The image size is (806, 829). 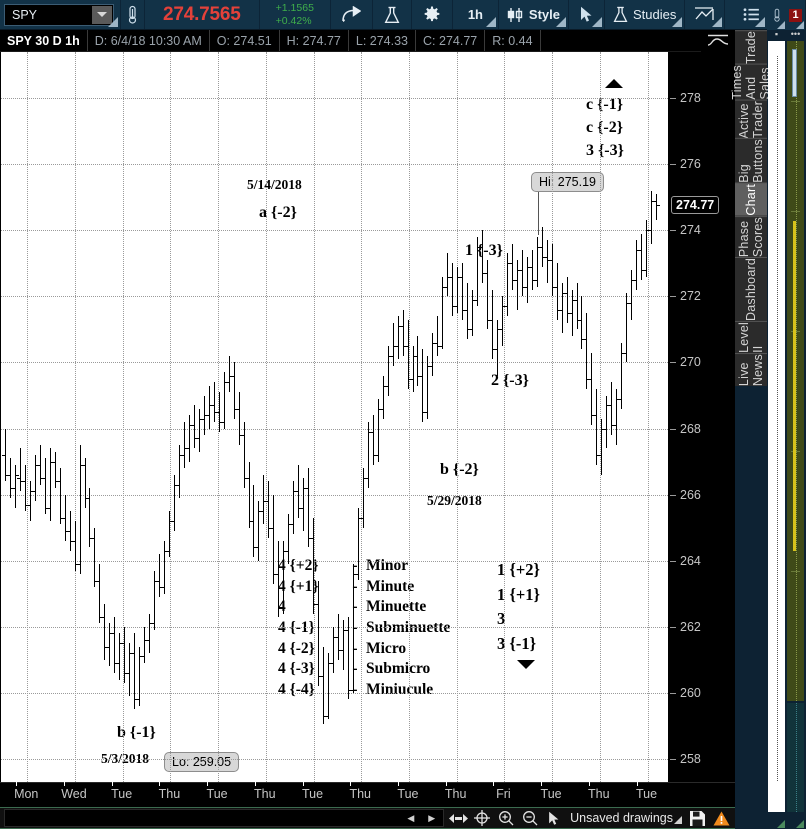 I want to click on zoom-out-icon, so click(x=530, y=818).